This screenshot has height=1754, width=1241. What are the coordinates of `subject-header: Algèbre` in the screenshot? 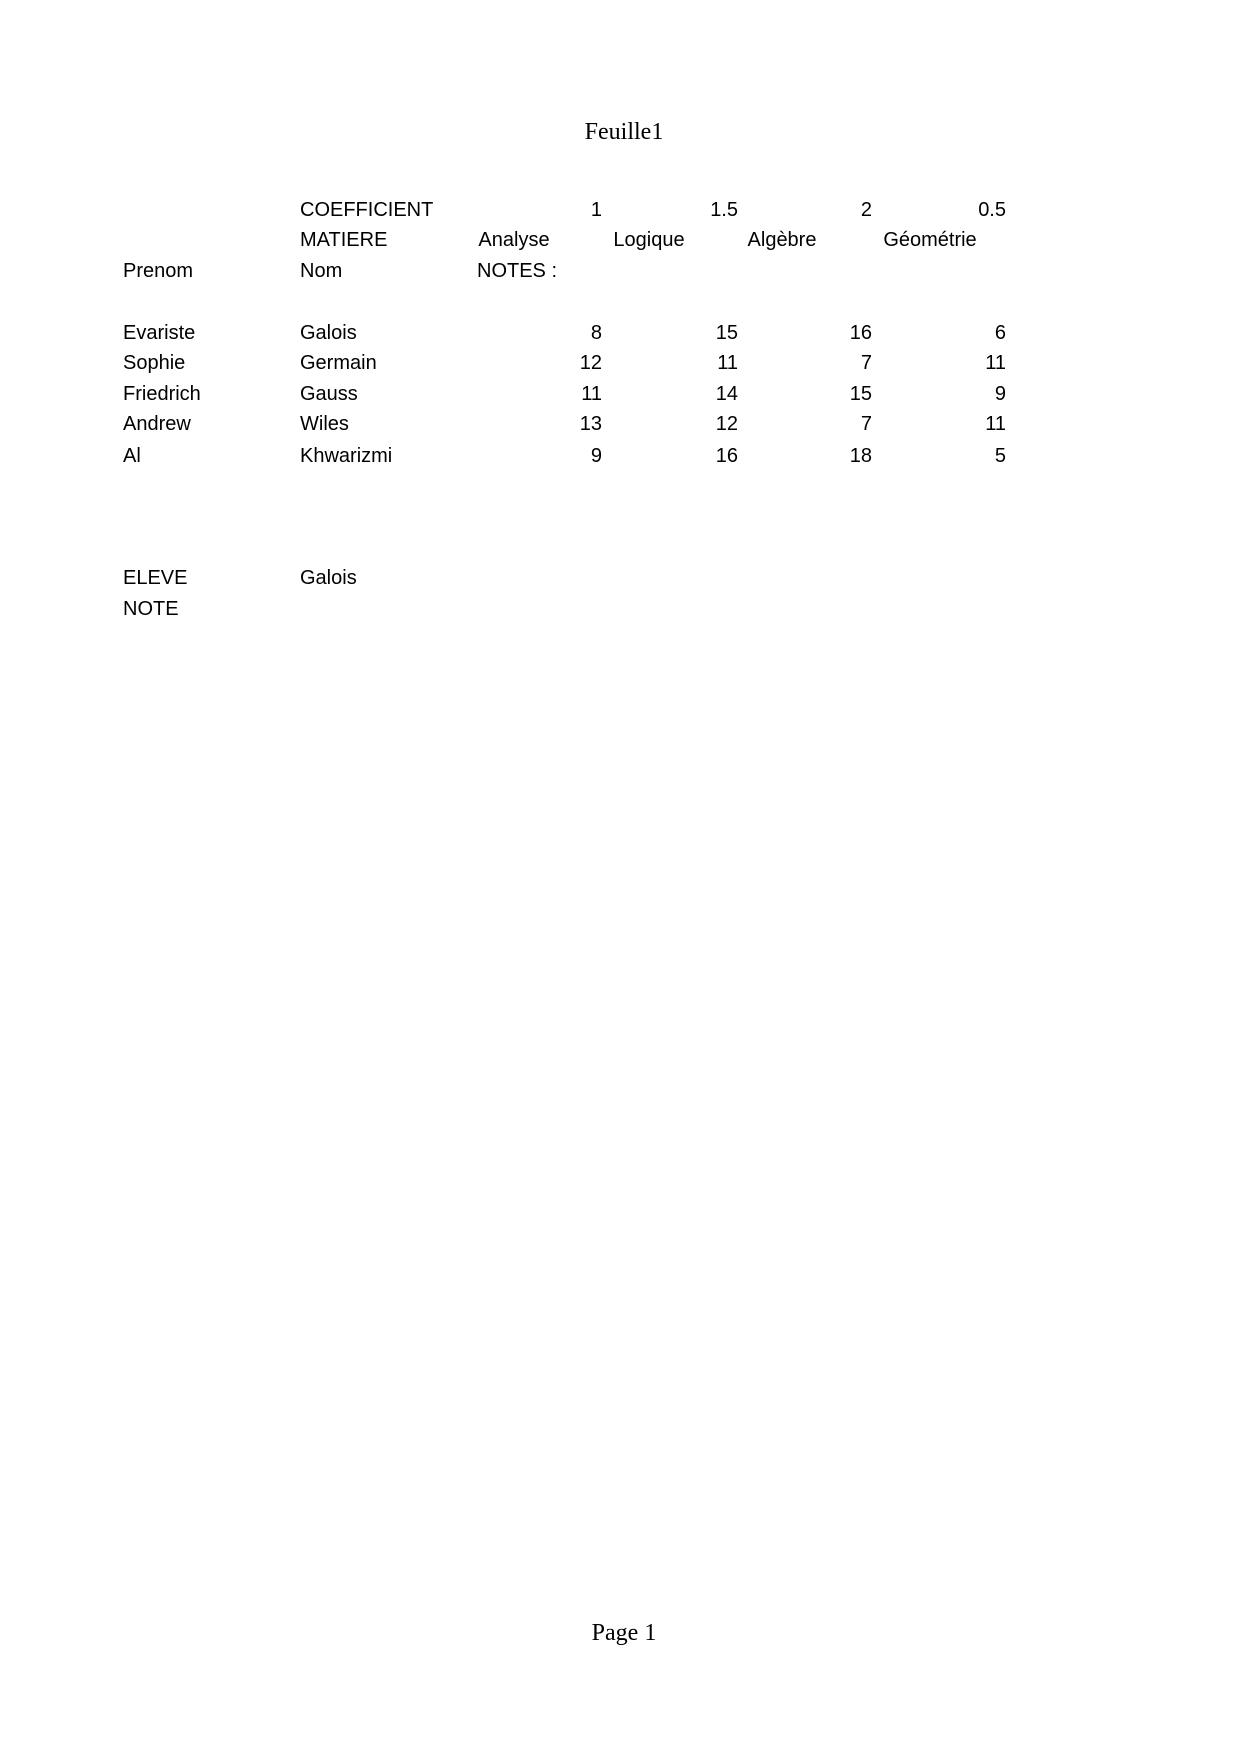 It's located at (782, 240).